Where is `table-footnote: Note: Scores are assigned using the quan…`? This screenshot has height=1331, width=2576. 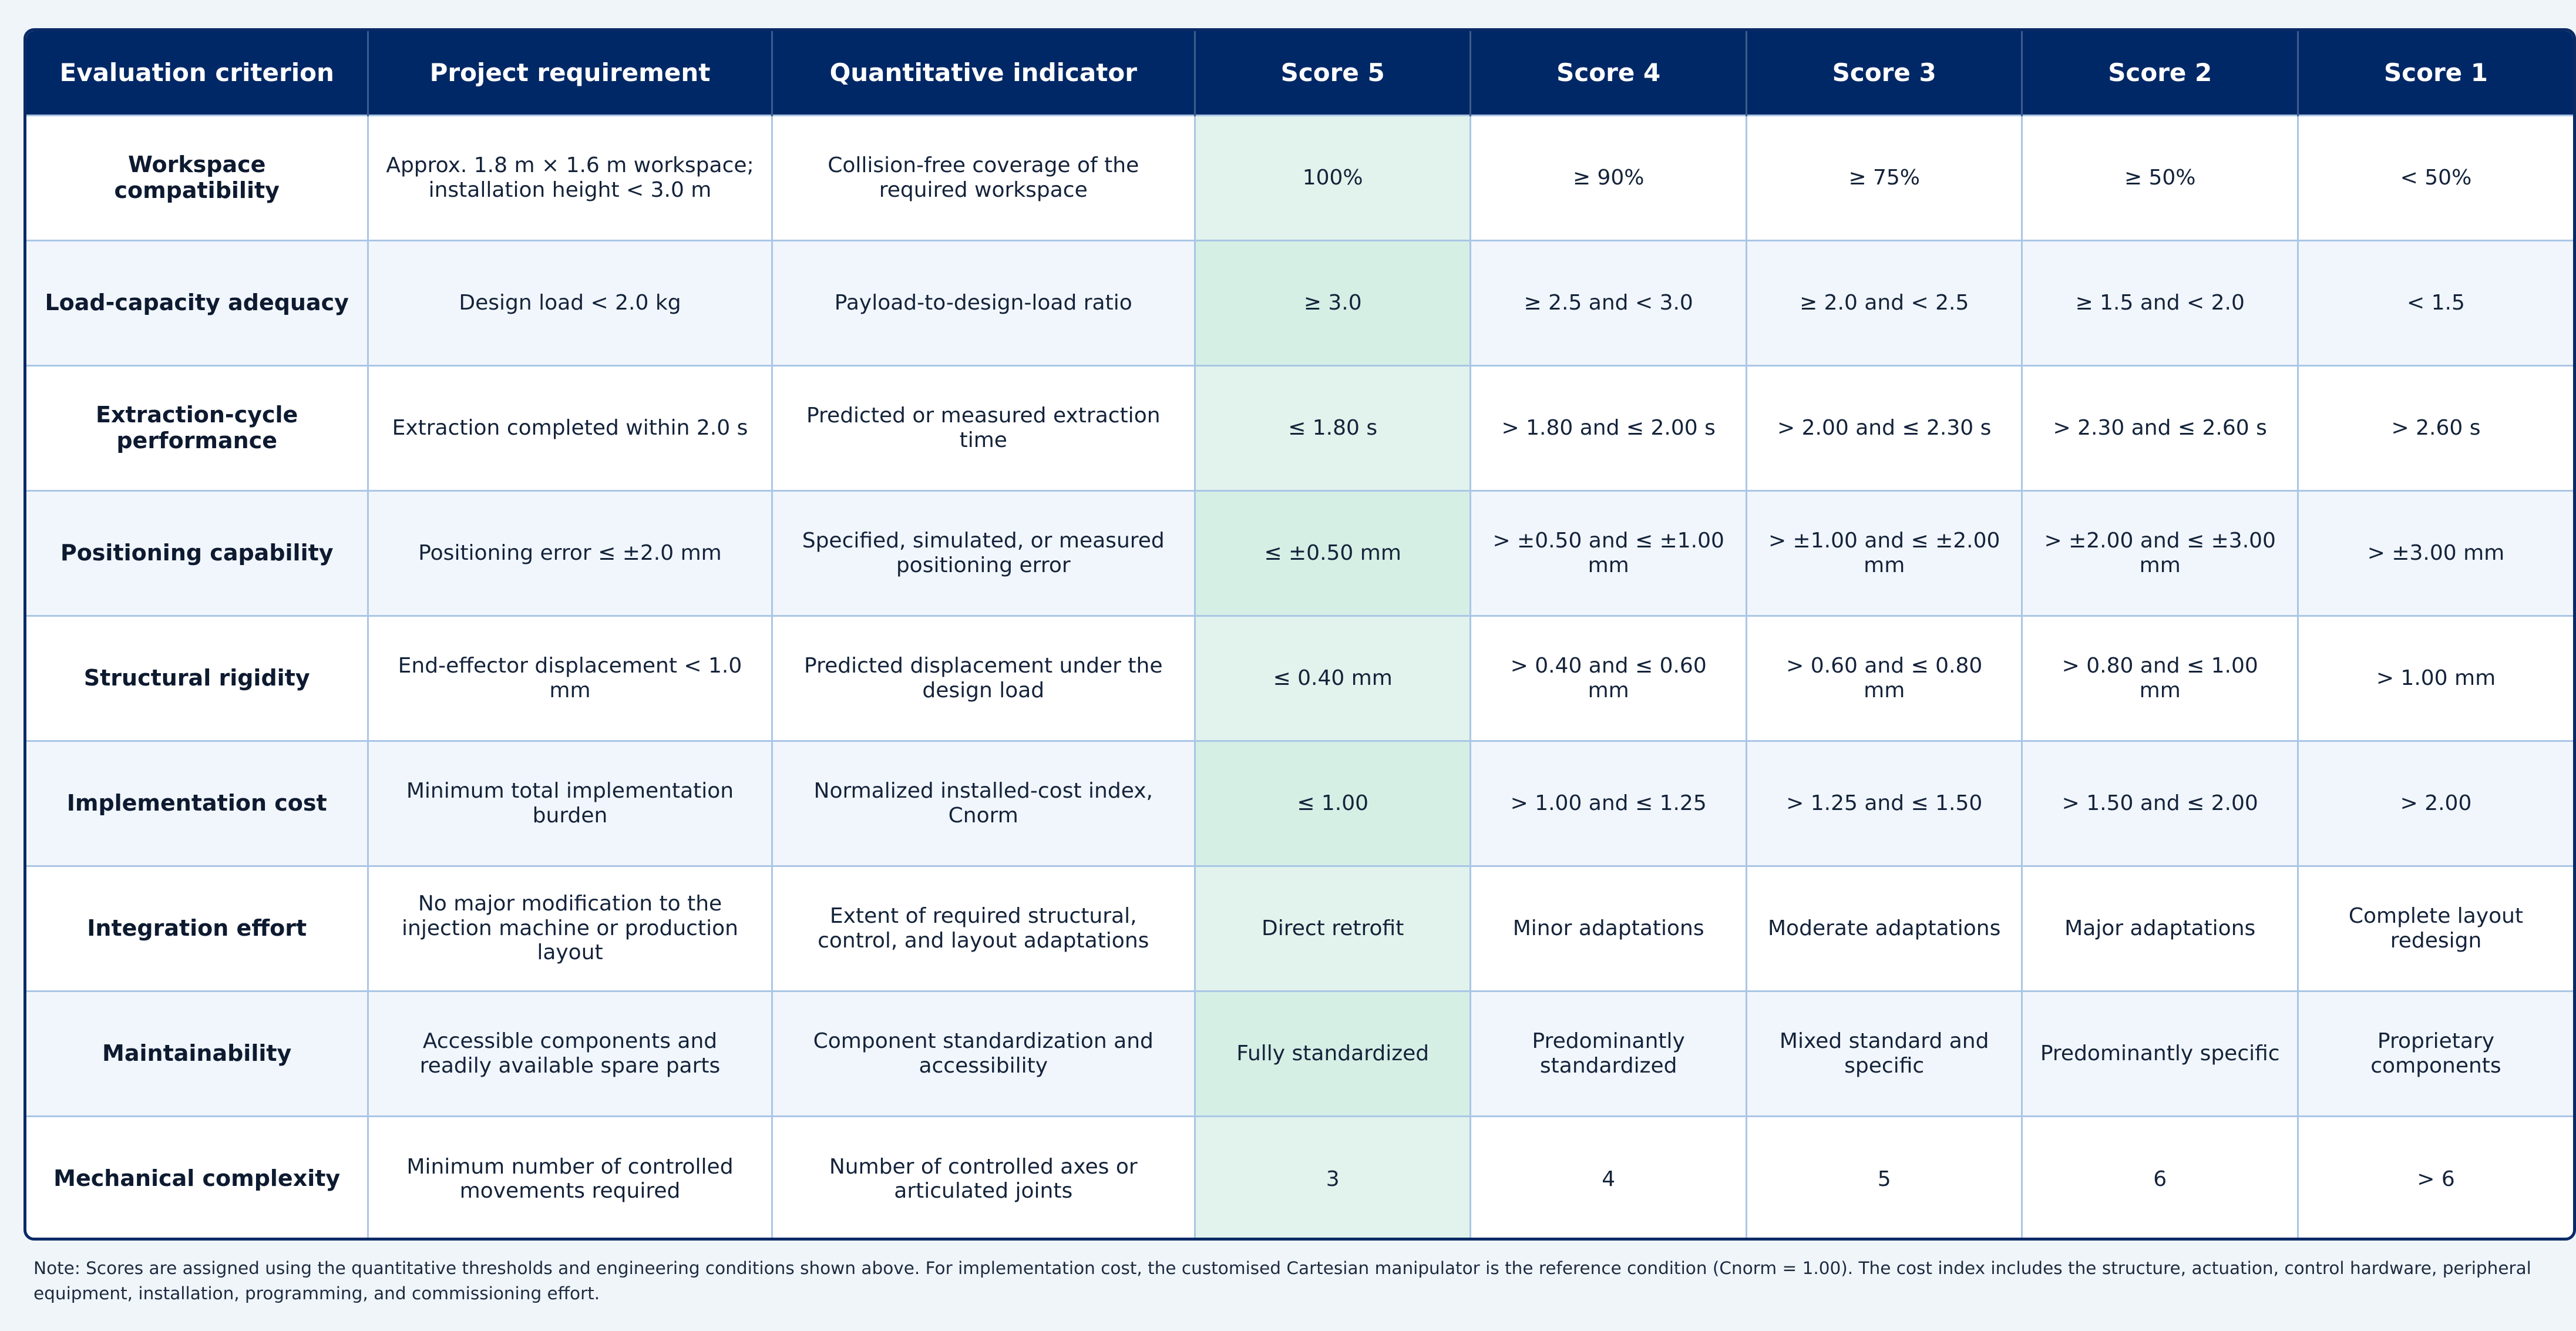
table-footnote: Note: Scores are assigned using the quan… is located at coordinates (1282, 1280).